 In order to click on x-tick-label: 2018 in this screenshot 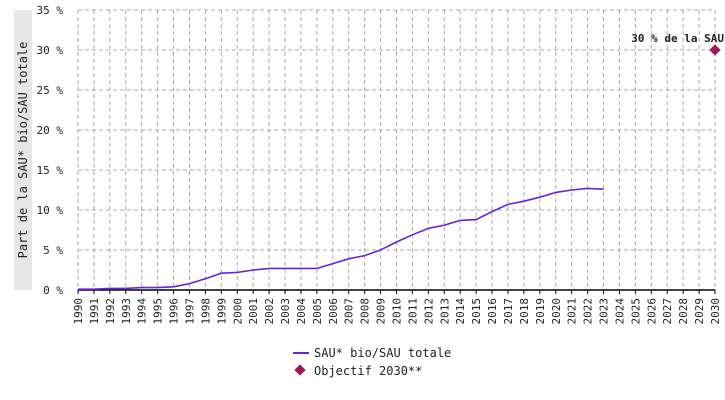, I will do `click(524, 311)`.